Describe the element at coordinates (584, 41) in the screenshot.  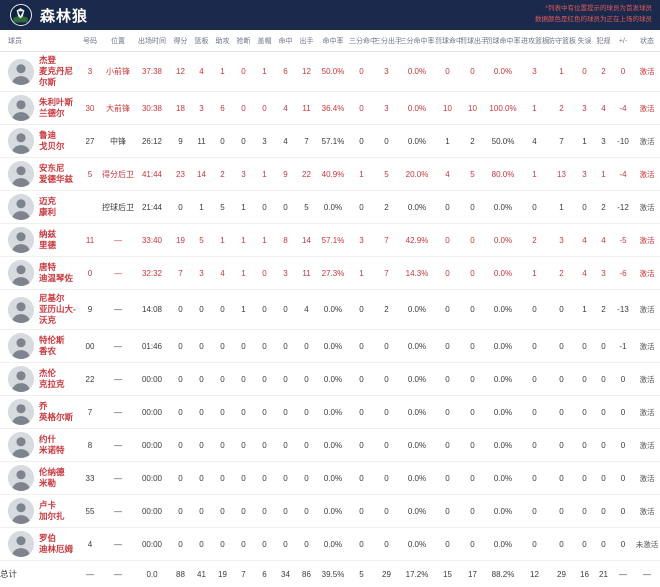
I see `column-header-20: 失误` at that location.